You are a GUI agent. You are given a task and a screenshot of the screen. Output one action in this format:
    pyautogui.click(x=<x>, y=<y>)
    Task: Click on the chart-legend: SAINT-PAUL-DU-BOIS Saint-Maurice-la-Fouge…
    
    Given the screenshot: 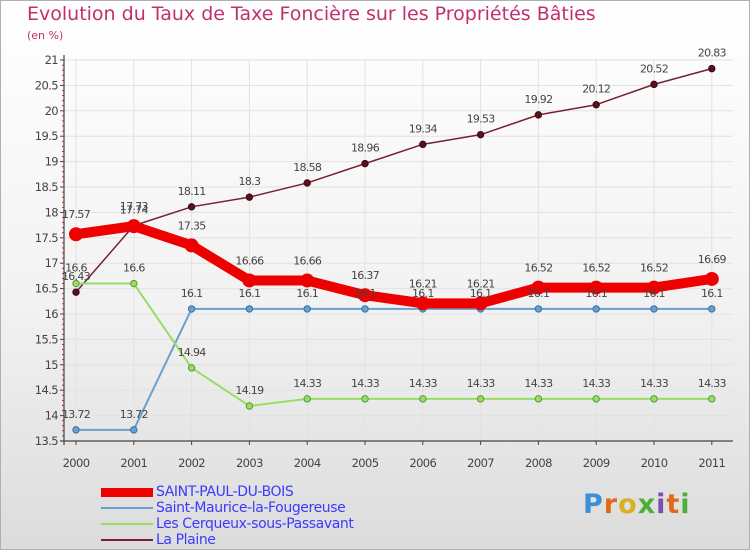 What is the action you would take?
    pyautogui.click(x=227, y=516)
    